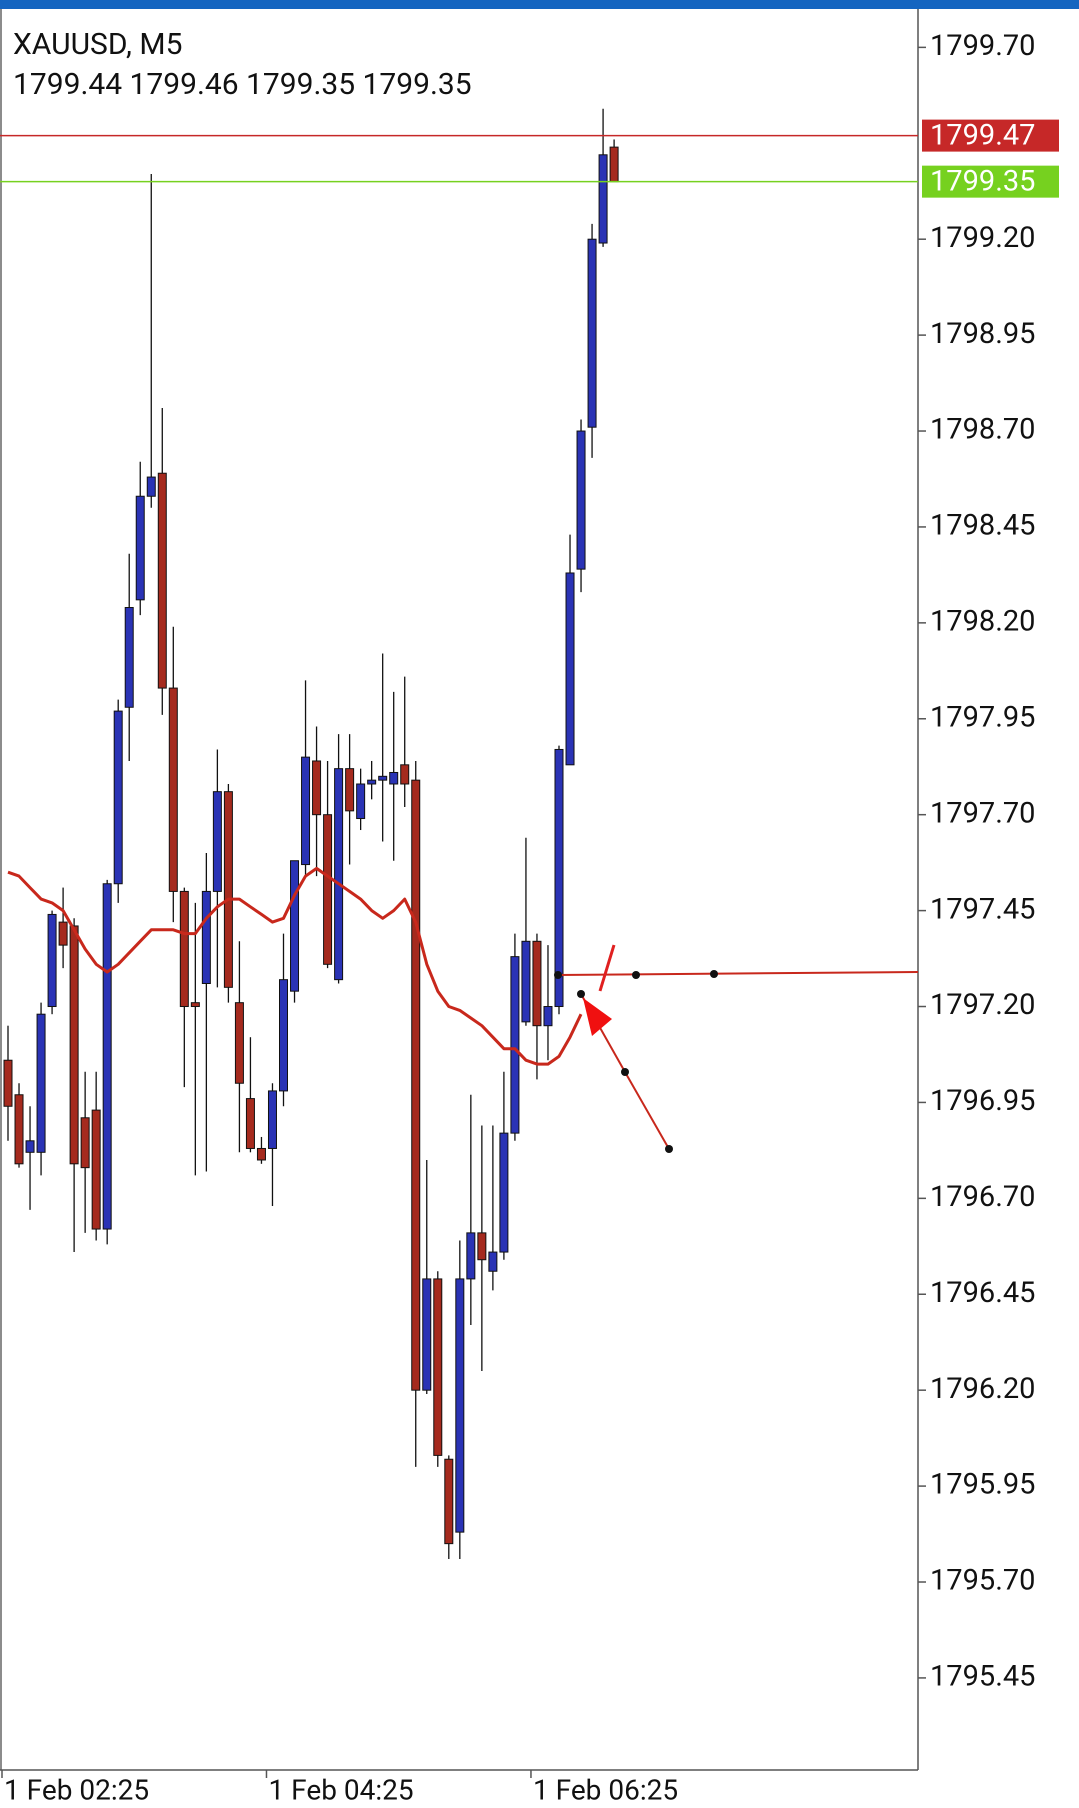 This screenshot has width=1079, height=1808. I want to click on y-tick-label: 1795.45, so click(982, 1677).